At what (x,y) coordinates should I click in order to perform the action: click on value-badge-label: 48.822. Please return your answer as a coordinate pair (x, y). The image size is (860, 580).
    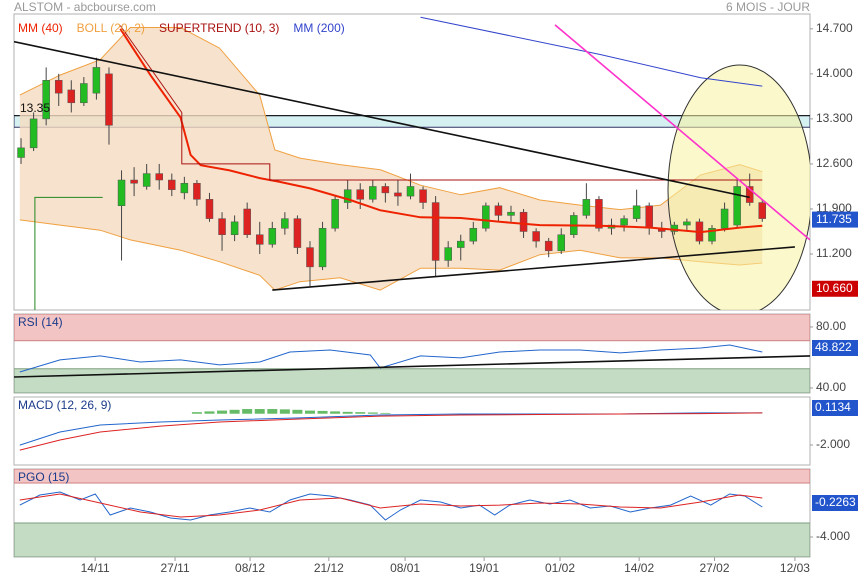
    Looking at the image, I should click on (833, 347).